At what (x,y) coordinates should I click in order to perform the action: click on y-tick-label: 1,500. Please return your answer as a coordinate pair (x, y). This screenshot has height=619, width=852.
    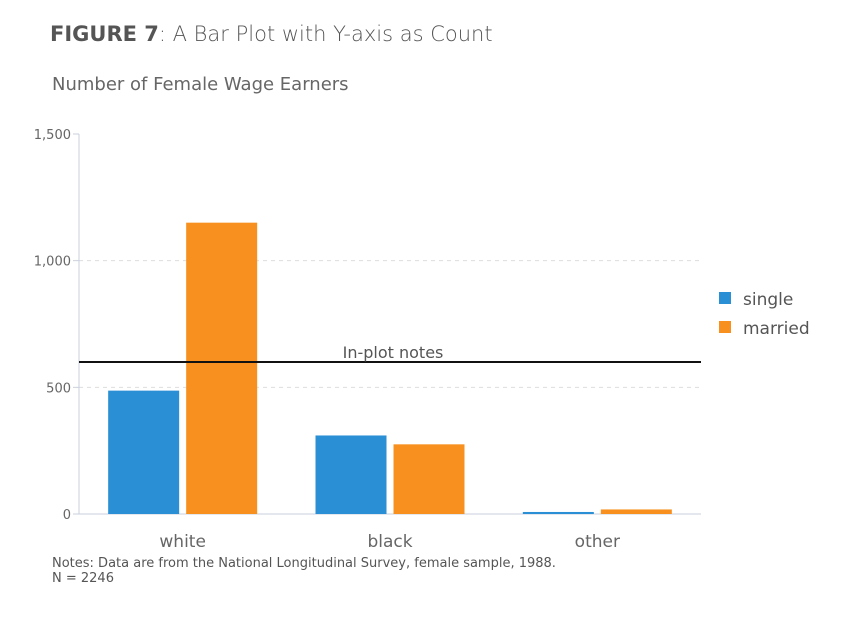
    Looking at the image, I should click on (52, 135).